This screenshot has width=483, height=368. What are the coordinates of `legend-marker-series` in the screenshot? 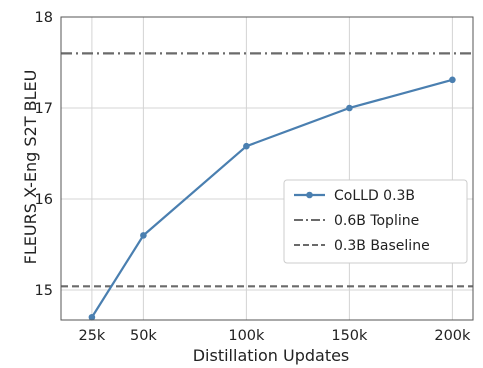 It's located at (309, 195).